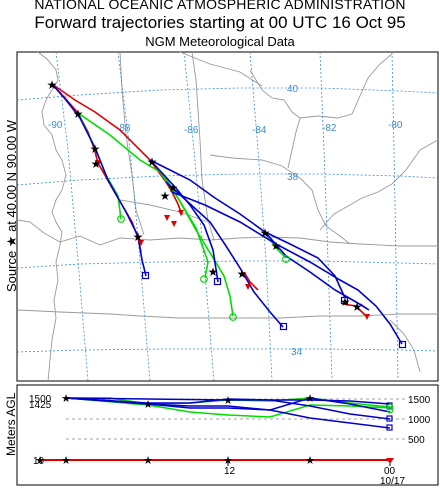 This screenshot has height=488, width=440. Describe the element at coordinates (175, 429) in the screenshot. I see `height-star-markers: ★ ★ ★ ★ ★ ★ ★ ★ ★` at that location.